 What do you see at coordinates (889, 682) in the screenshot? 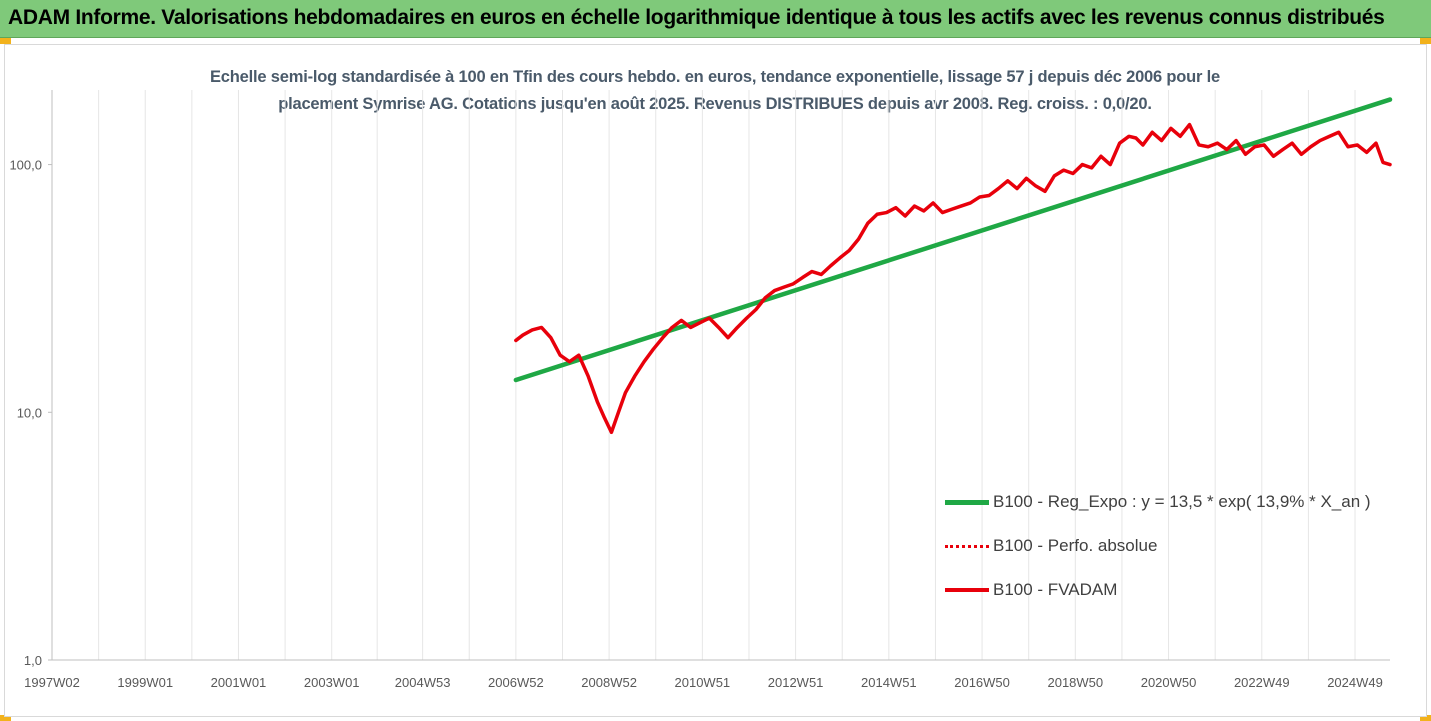
I see `x-tick-label: 2014W51` at bounding box center [889, 682].